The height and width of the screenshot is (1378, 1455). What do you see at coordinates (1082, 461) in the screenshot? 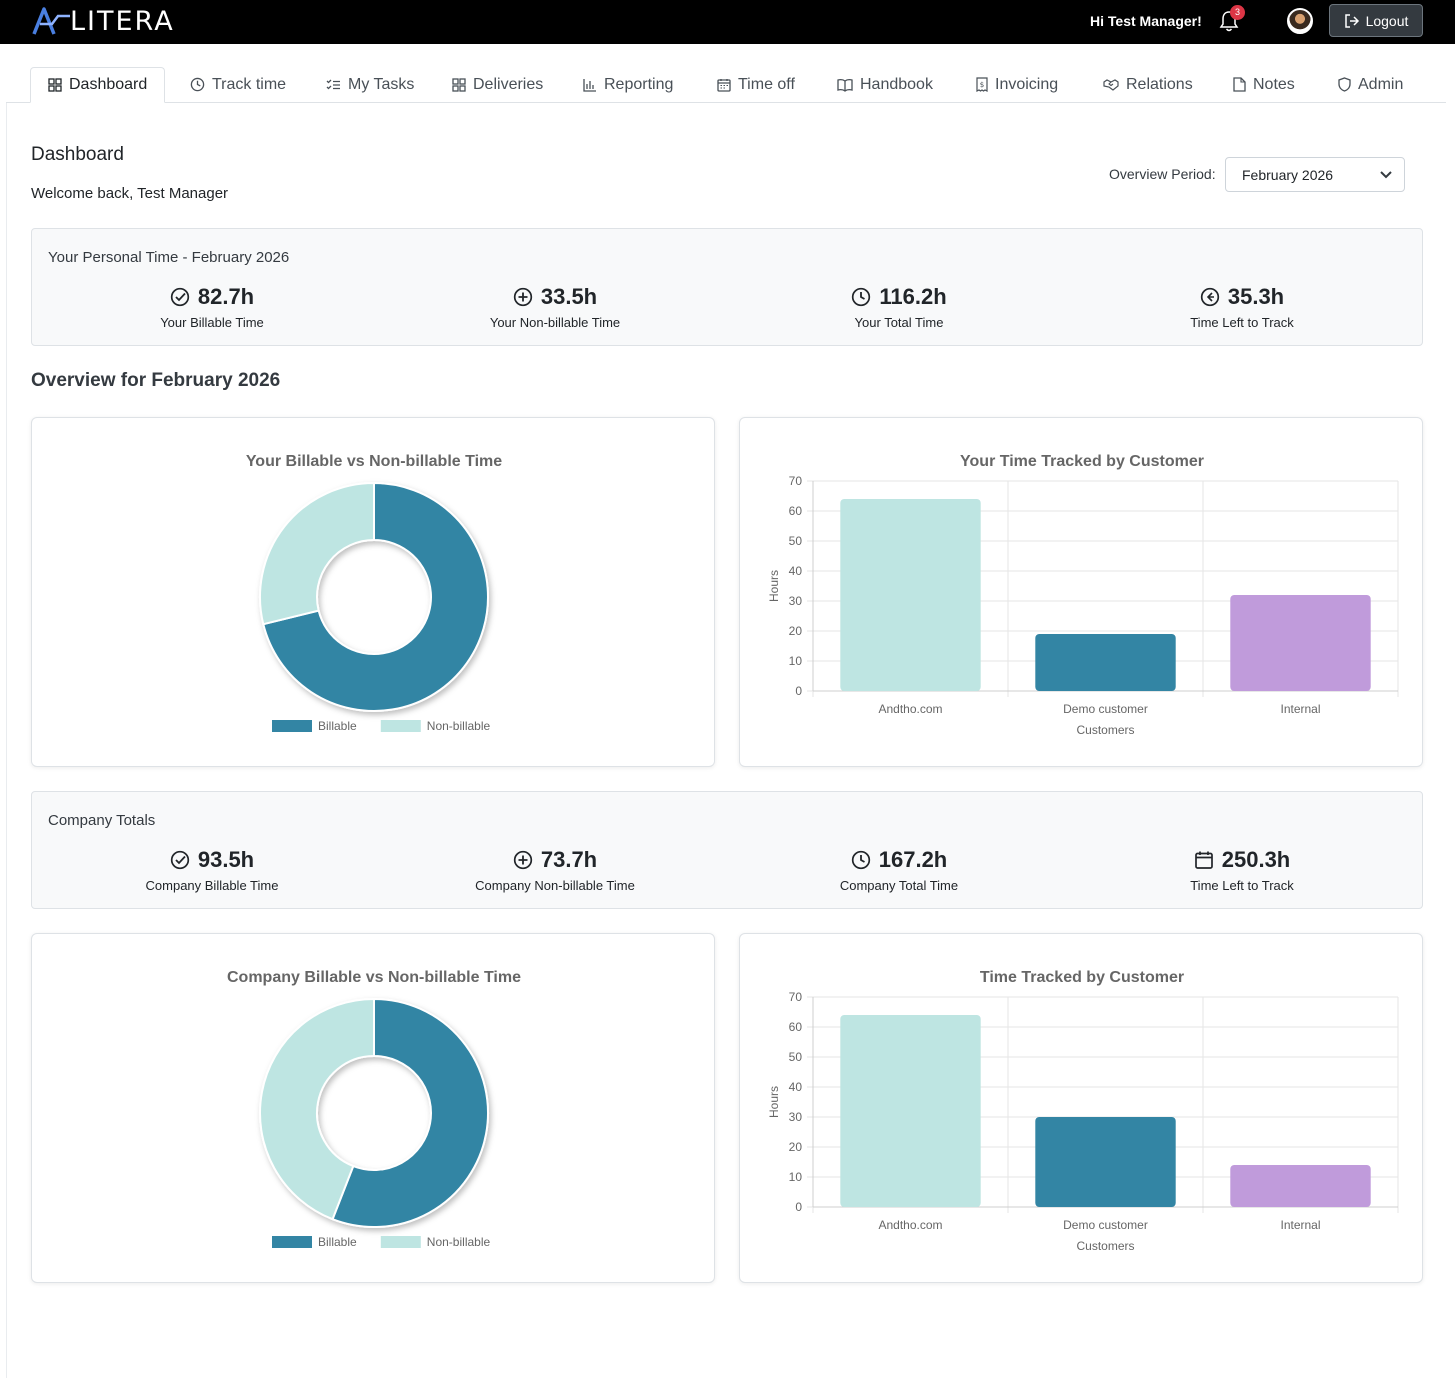
I see `chart-title: Your Time Tracked by Customer` at bounding box center [1082, 461].